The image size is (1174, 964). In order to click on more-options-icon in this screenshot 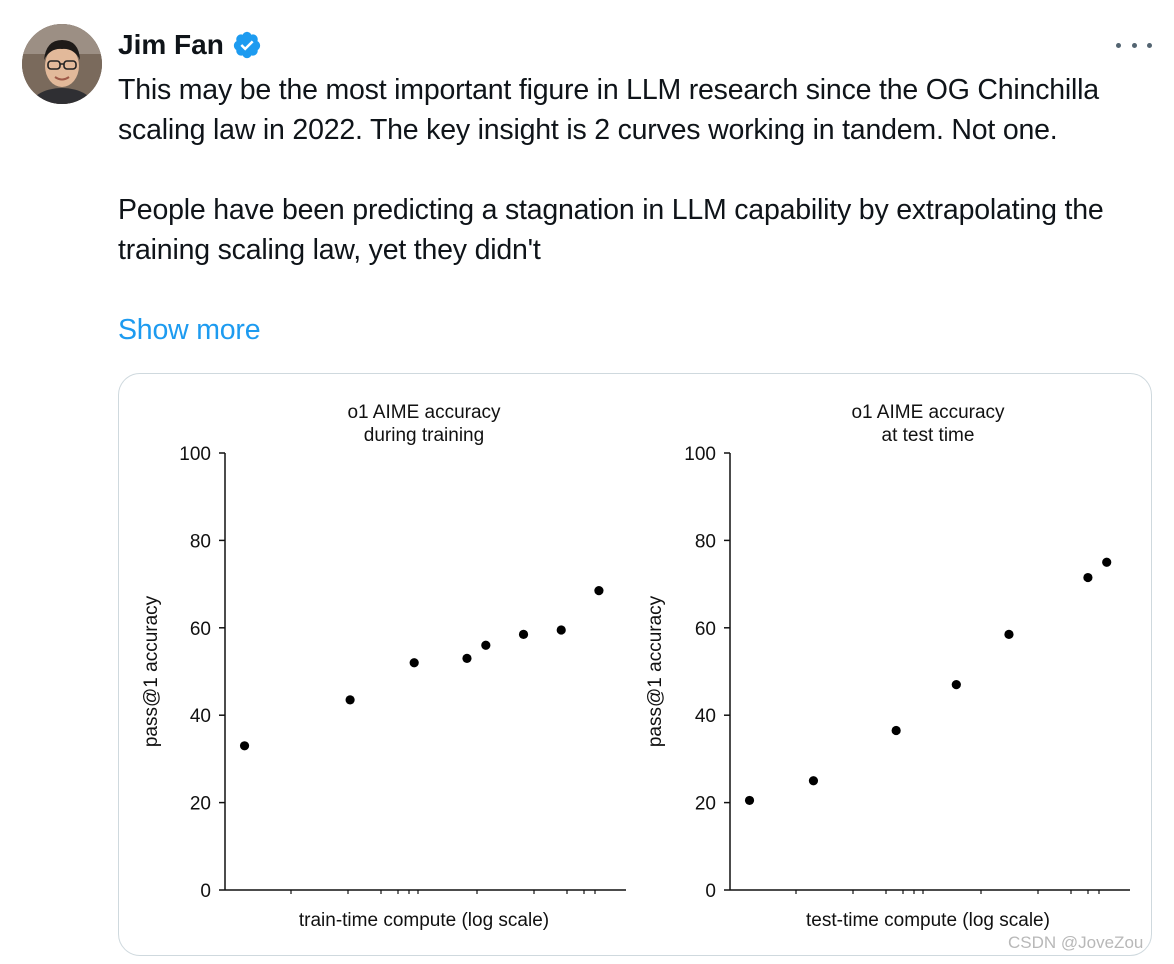, I will do `click(1134, 45)`.